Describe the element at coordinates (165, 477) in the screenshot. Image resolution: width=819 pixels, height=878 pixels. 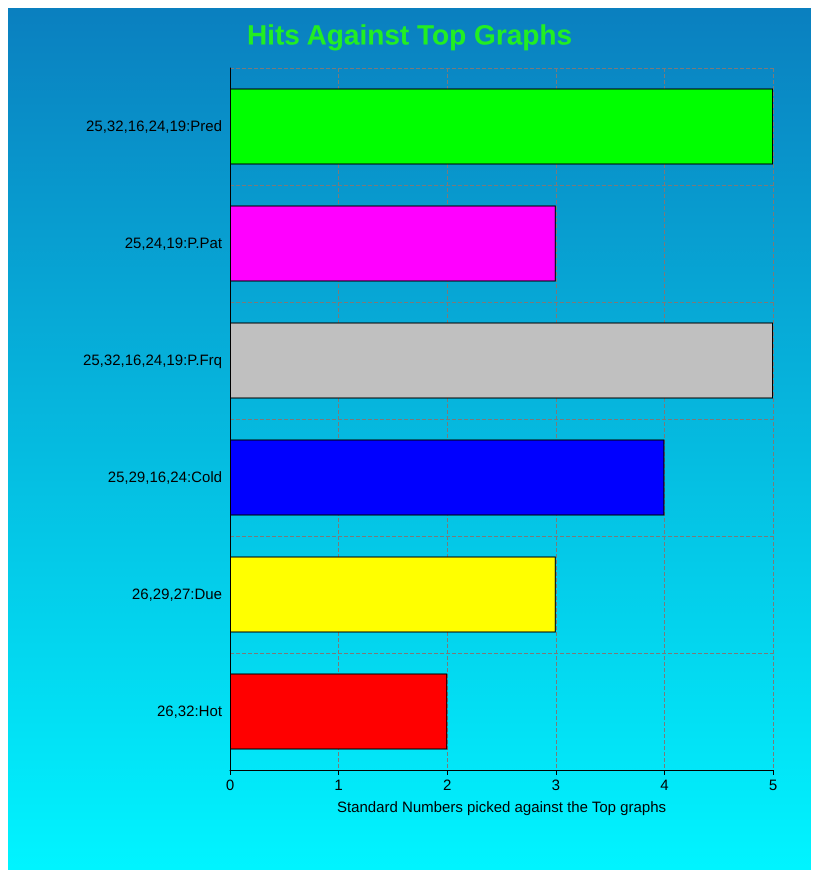
I see `y-tick-label: 25,29,16,24:Cold` at that location.